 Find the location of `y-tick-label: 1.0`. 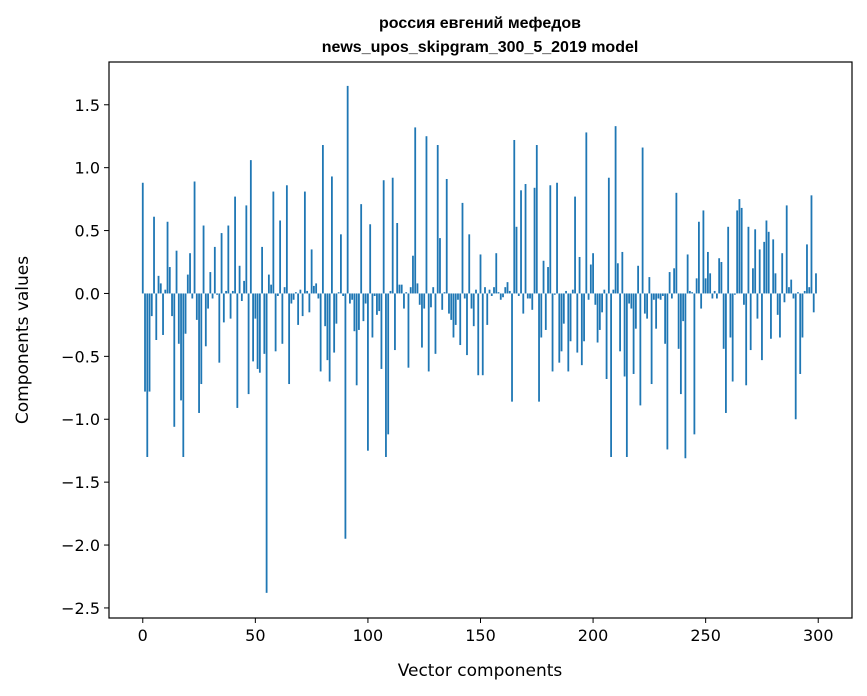

y-tick-label: 1.0 is located at coordinates (87, 168).